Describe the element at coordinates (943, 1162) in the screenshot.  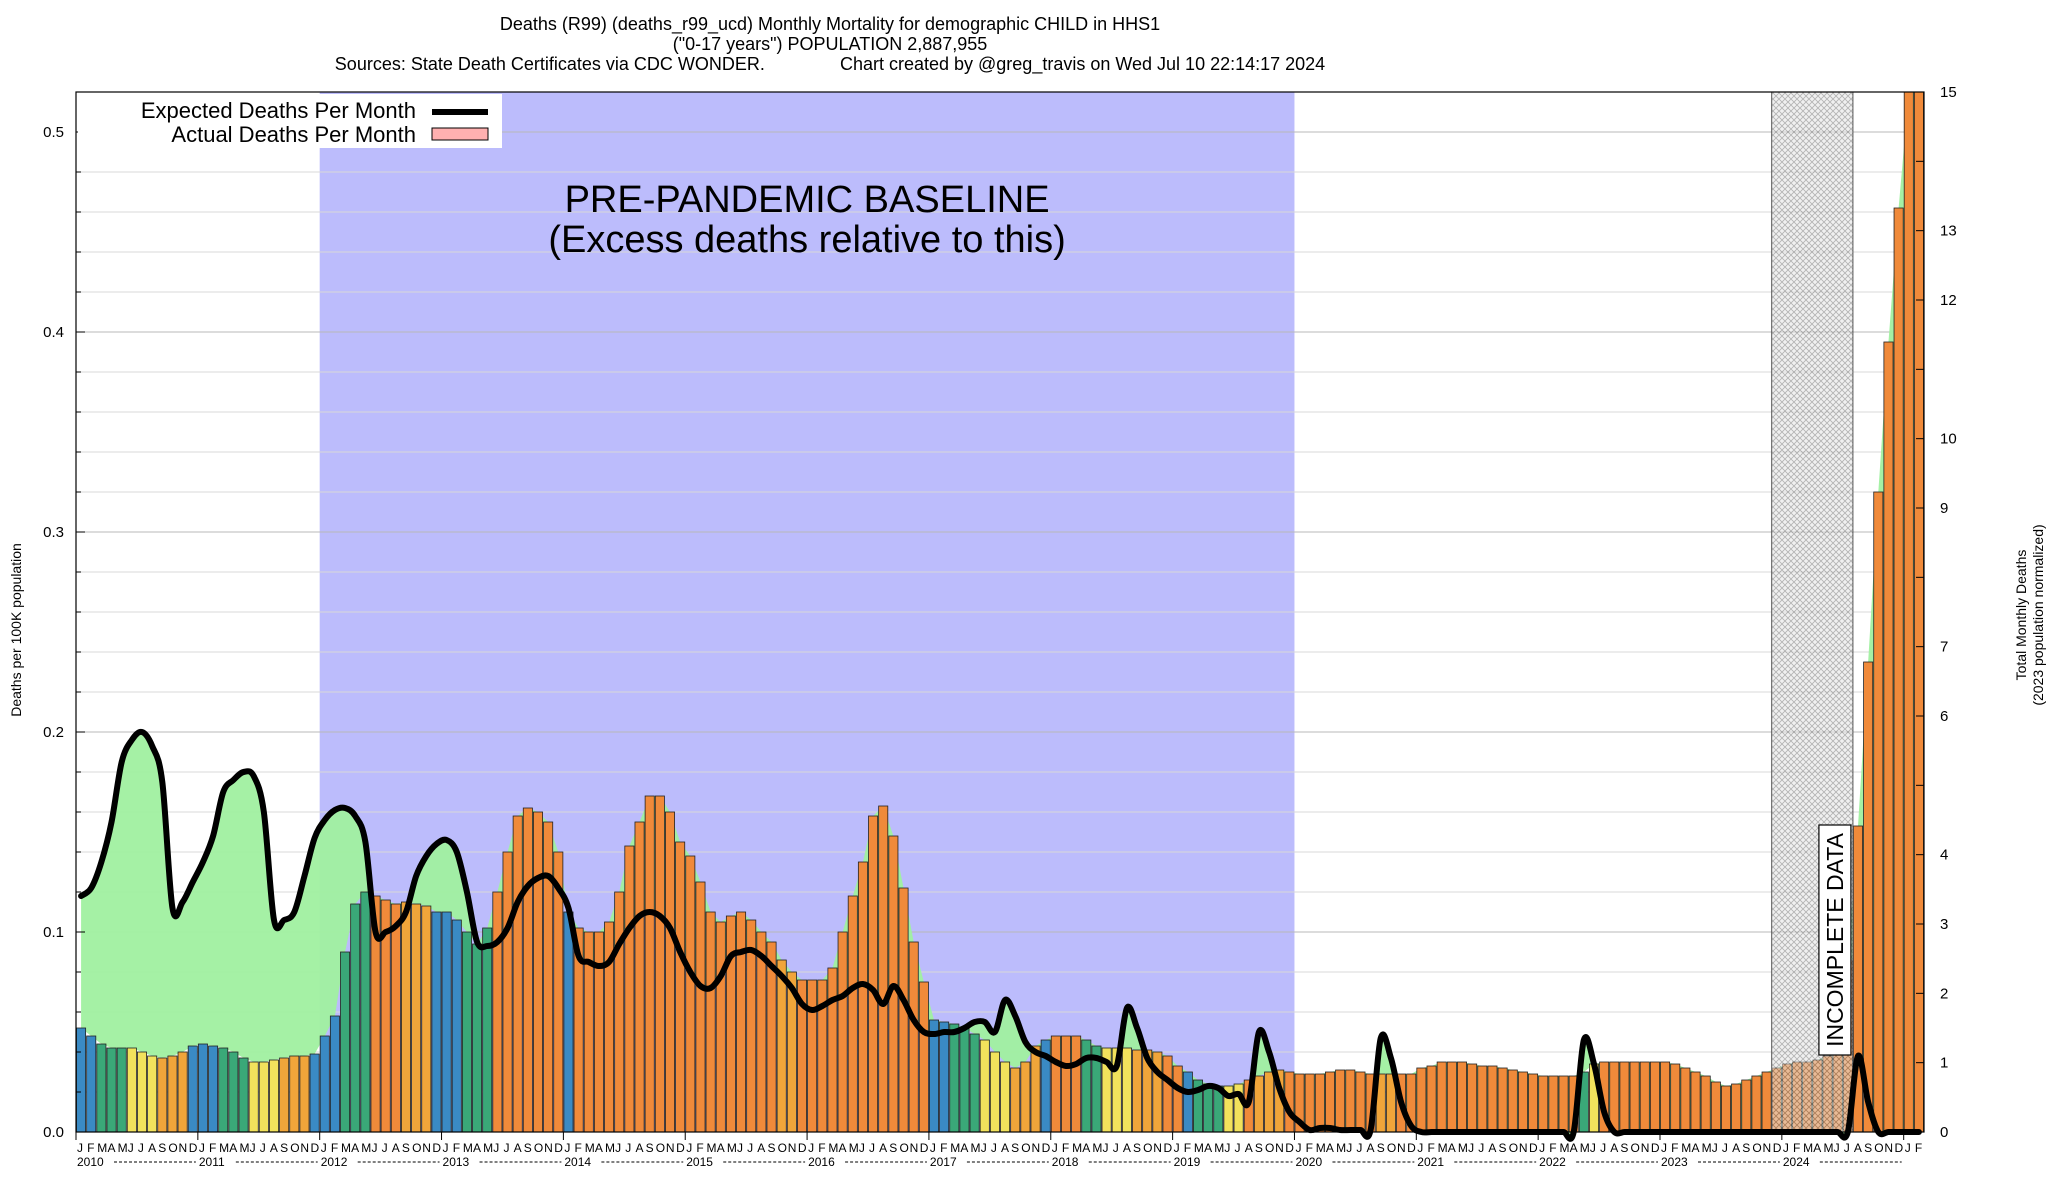
I see `x-year-label: 2017` at that location.